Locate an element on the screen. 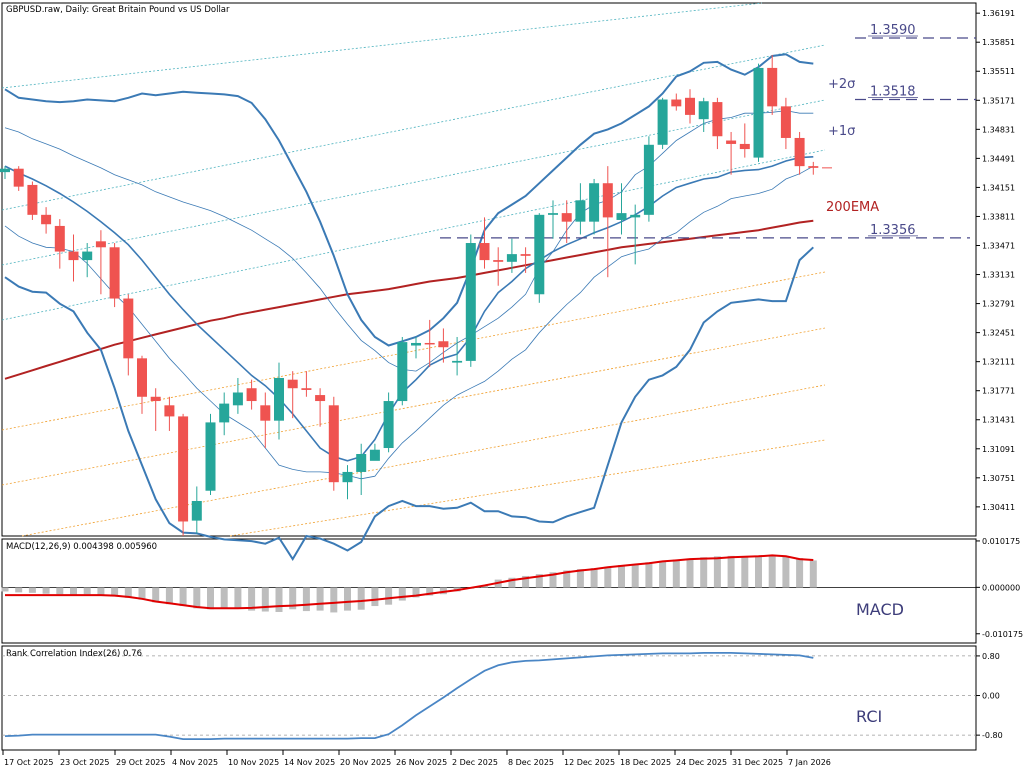  price-tick-label: 1.31431 is located at coordinates (998, 420).